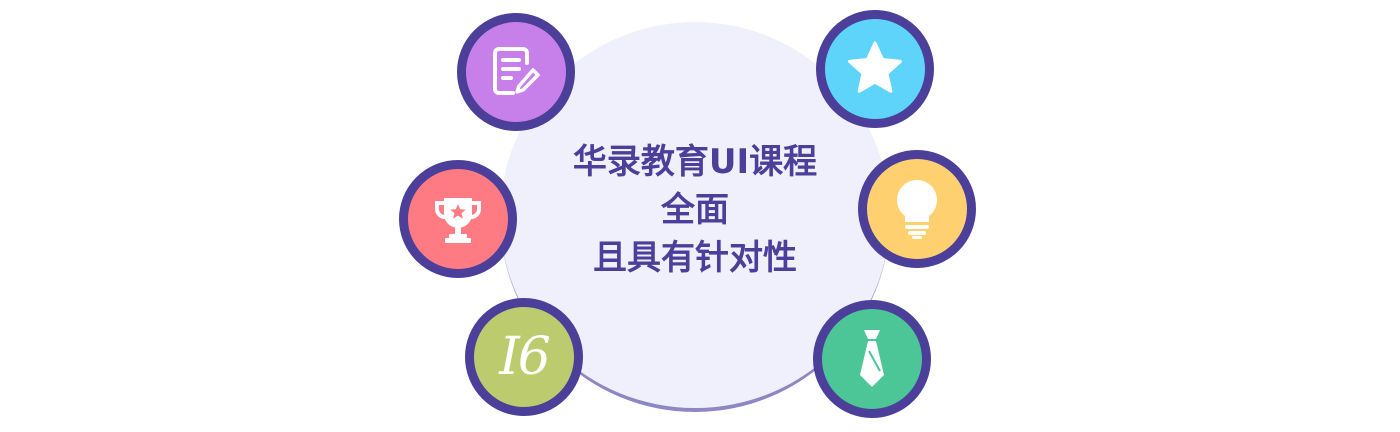 Image resolution: width=1400 pixels, height=432 pixels. I want to click on center-caption: 华录教育UI课程 全面 且具有针对性, so click(695, 210).